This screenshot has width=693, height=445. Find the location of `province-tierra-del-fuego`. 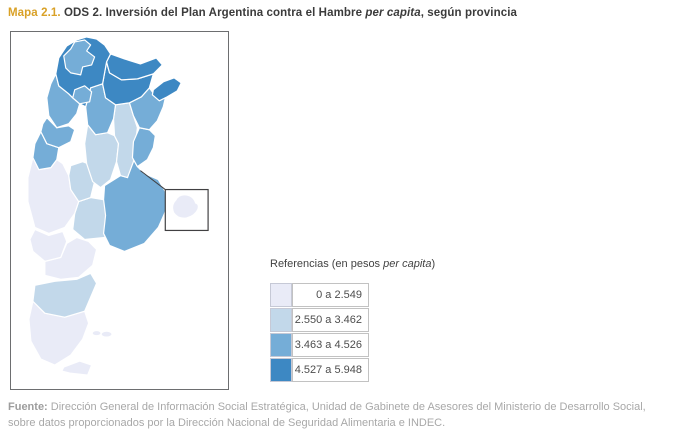

province-tierra-del-fuego is located at coordinates (77, 368).